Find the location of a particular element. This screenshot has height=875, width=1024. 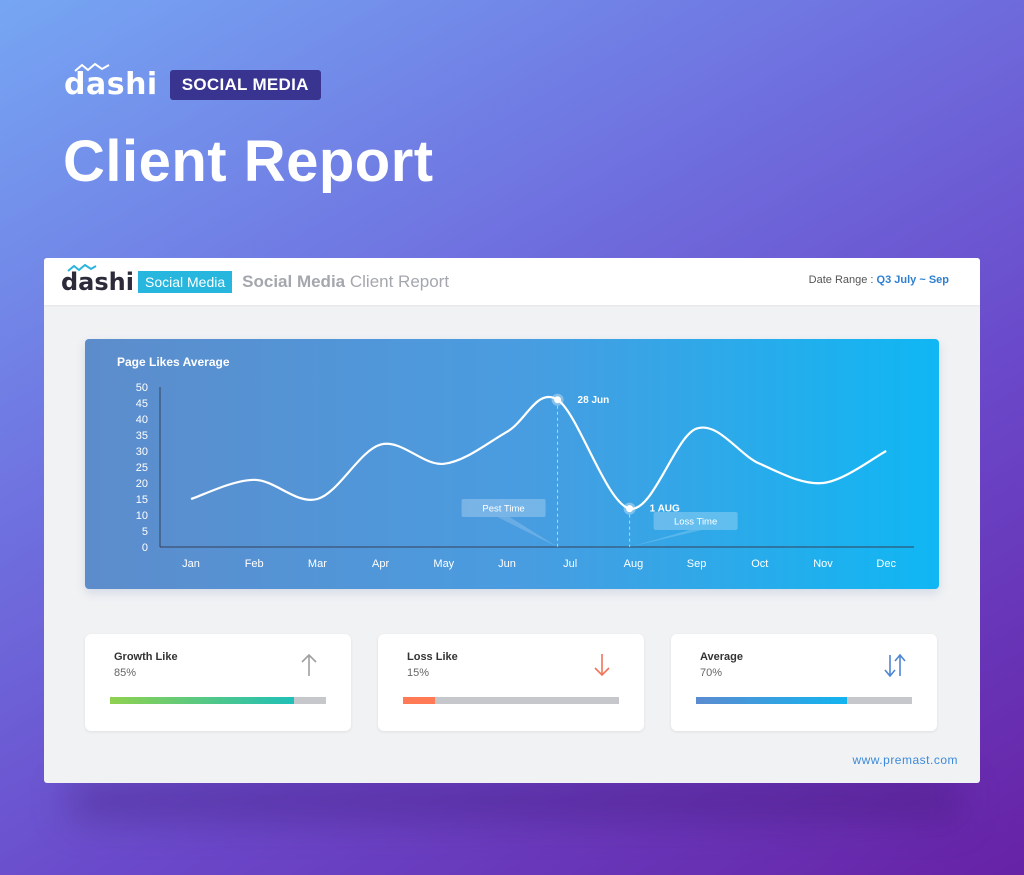

y-tick-label: 50 is located at coordinates (142, 388).